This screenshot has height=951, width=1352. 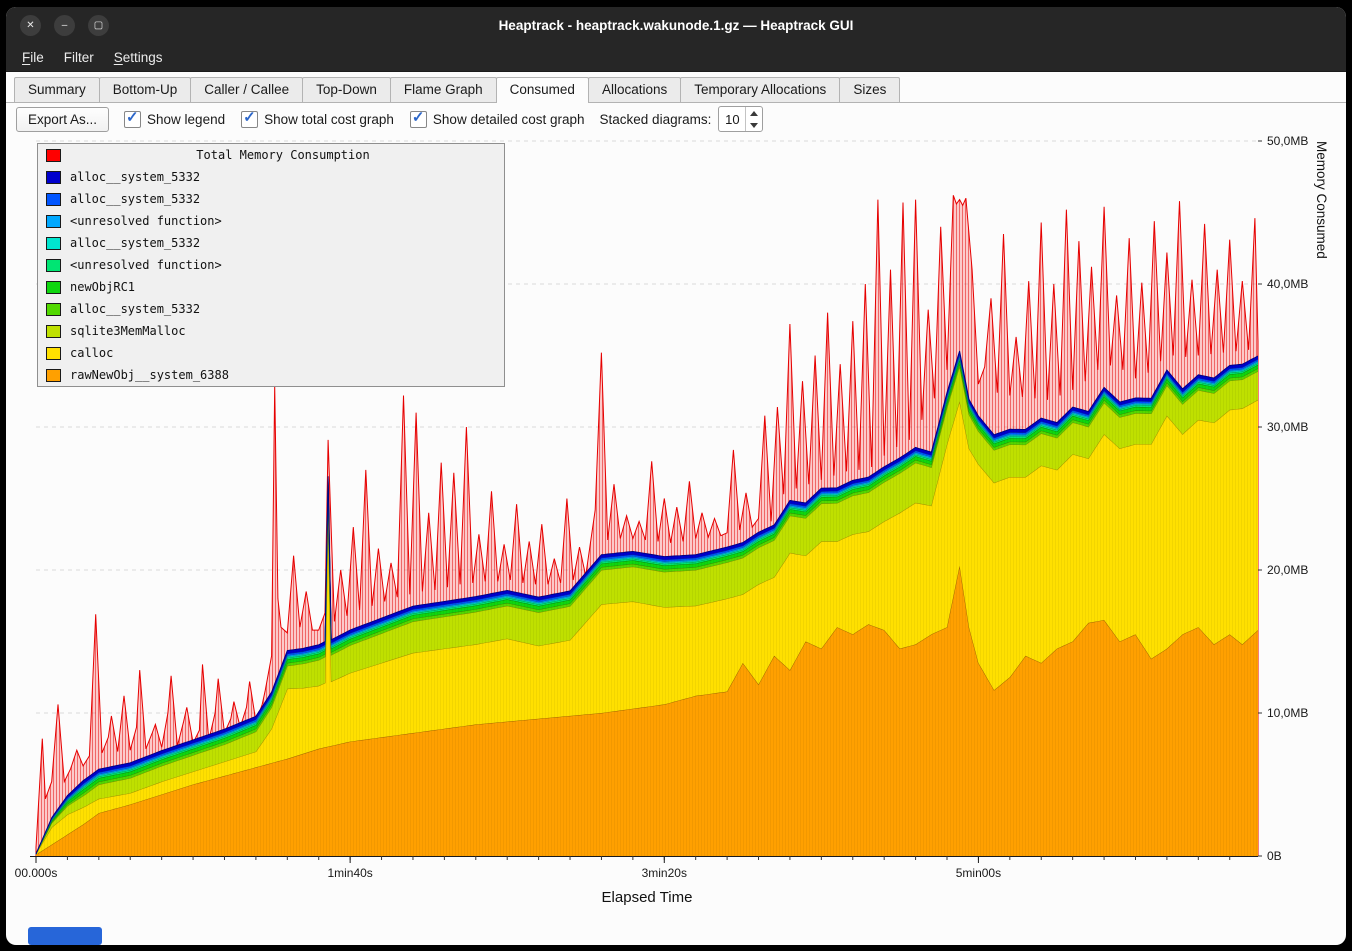 I want to click on minimize-icon: –, so click(x=64, y=25).